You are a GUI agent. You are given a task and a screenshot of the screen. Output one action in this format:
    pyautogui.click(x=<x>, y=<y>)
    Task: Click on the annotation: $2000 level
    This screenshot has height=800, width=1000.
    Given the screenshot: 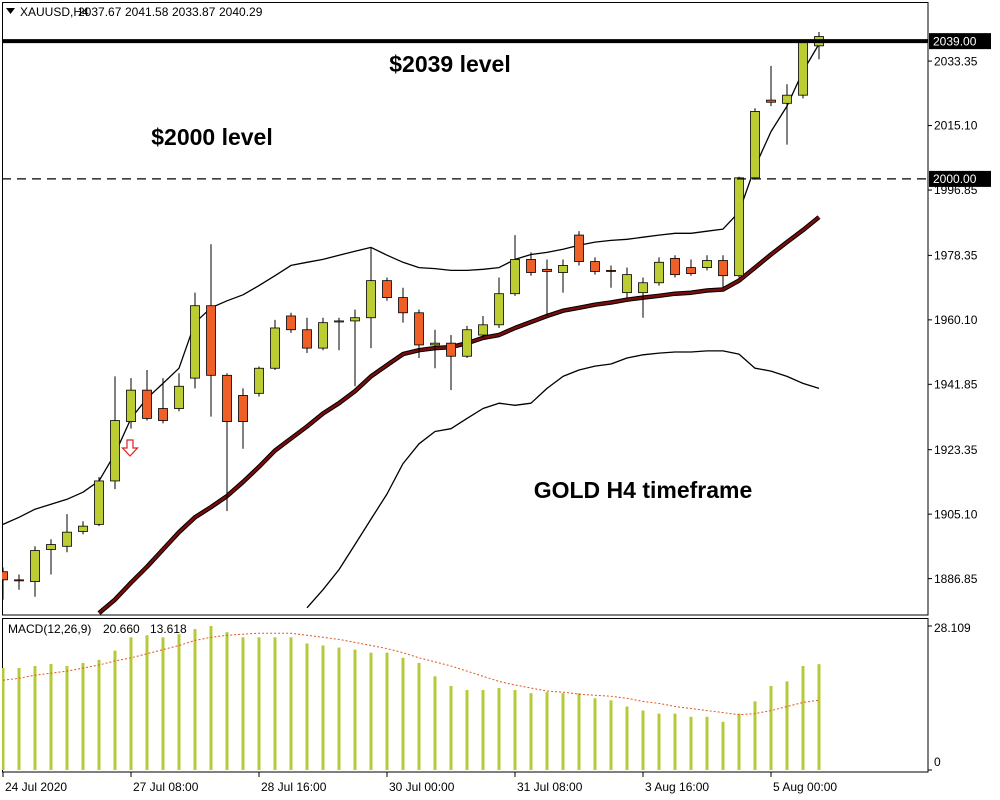 What is the action you would take?
    pyautogui.click(x=212, y=137)
    